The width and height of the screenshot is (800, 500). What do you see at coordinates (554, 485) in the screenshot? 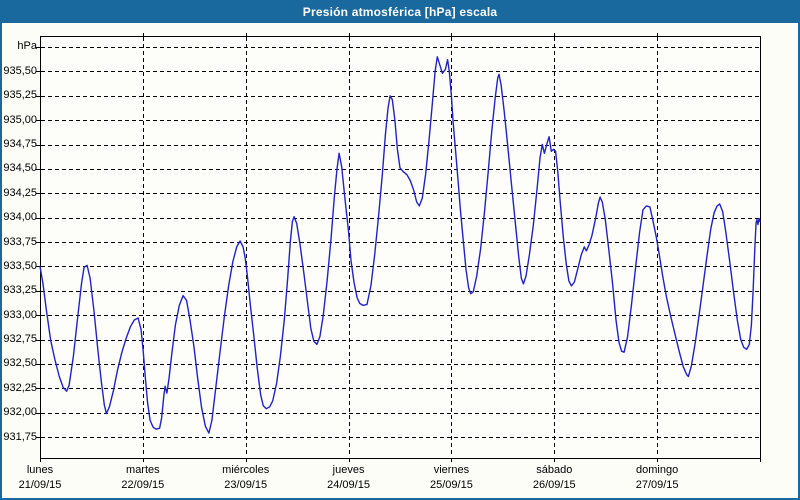
I see `day-date: 26/09/15` at bounding box center [554, 485].